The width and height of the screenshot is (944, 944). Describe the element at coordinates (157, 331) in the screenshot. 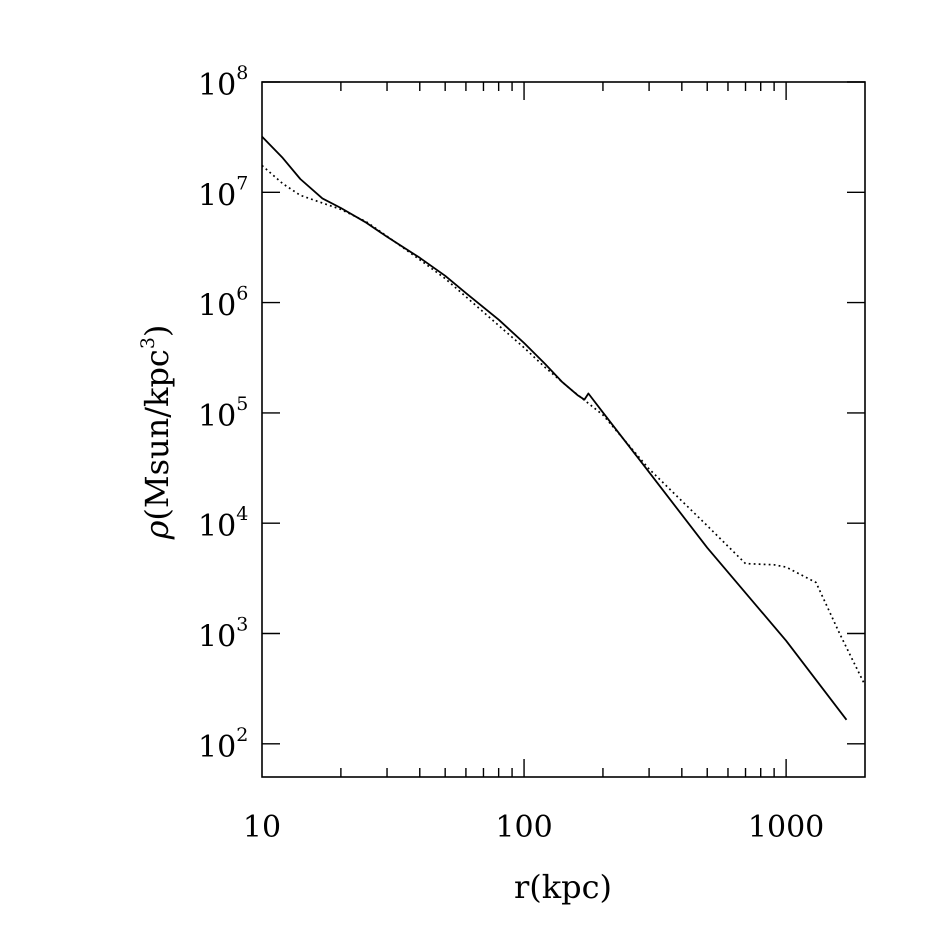

I see `y-axis-label-close: )` at that location.